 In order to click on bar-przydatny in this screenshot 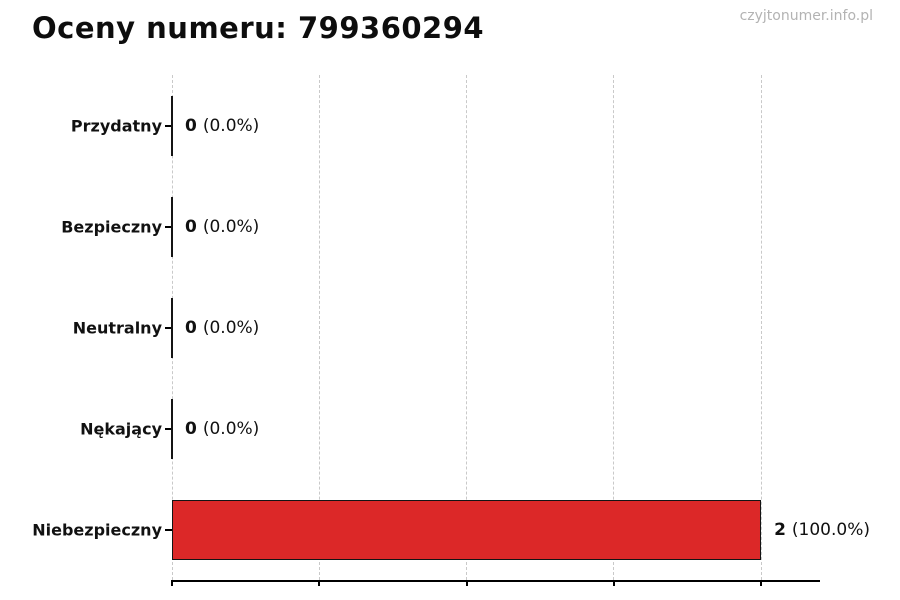, I will do `click(172, 125)`.